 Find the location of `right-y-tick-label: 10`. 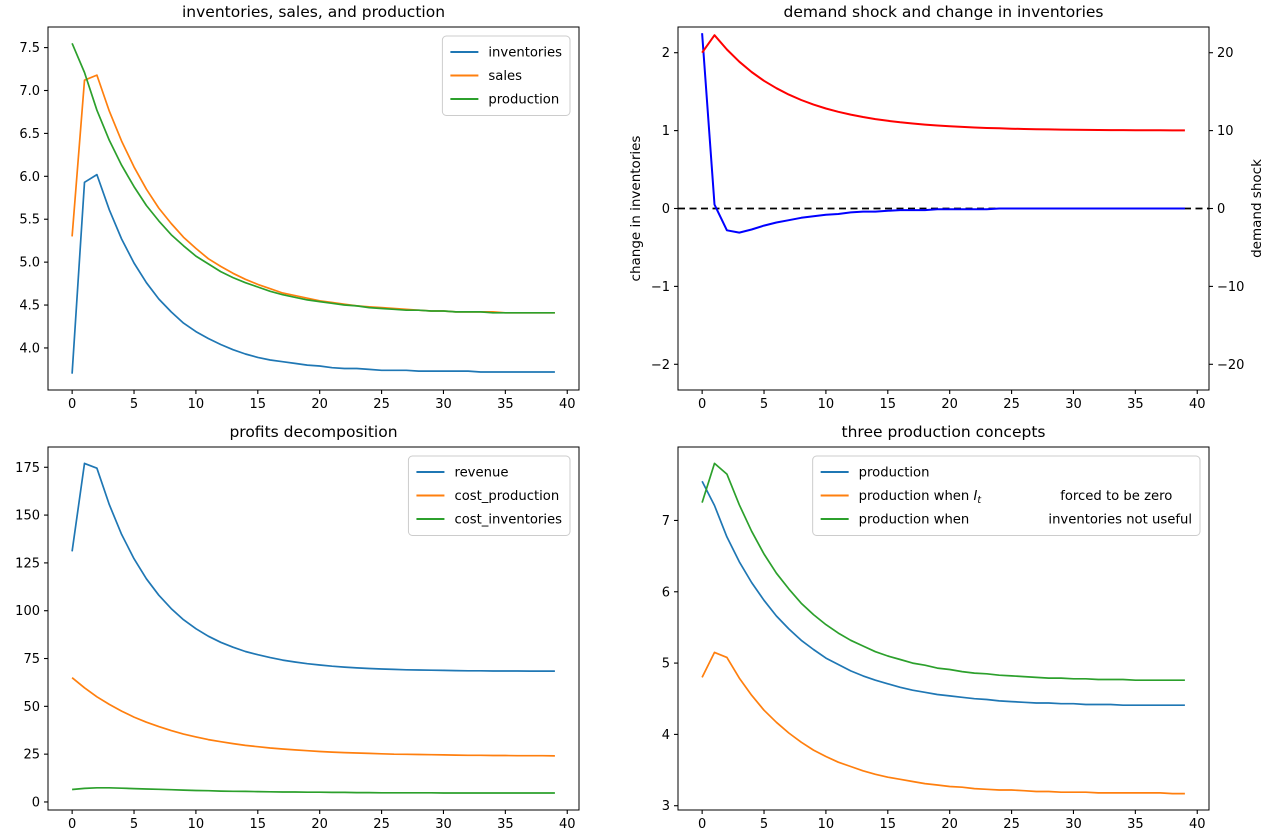

right-y-tick-label: 10 is located at coordinates (1225, 131).